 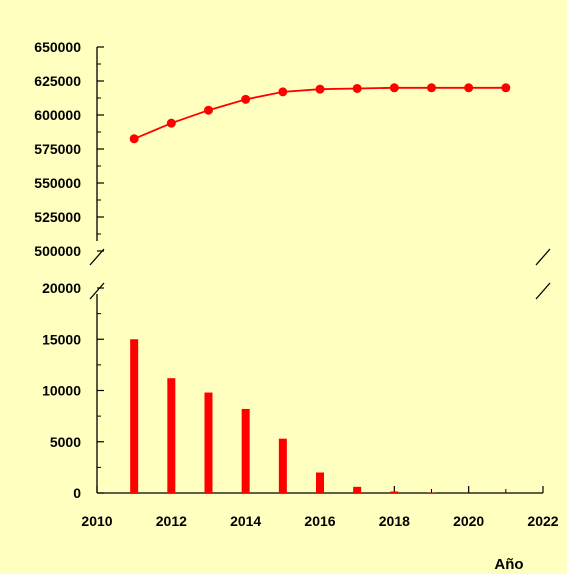 I want to click on point-2012, so click(x=171, y=123).